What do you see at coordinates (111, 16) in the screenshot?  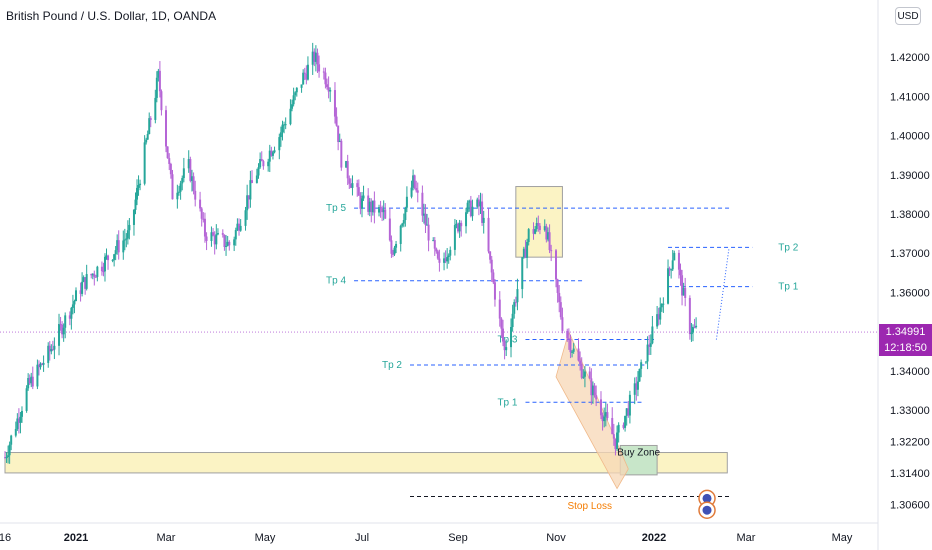 I see `chart-title: British Pound / U.S. Dollar, 1D, OANDA` at bounding box center [111, 16].